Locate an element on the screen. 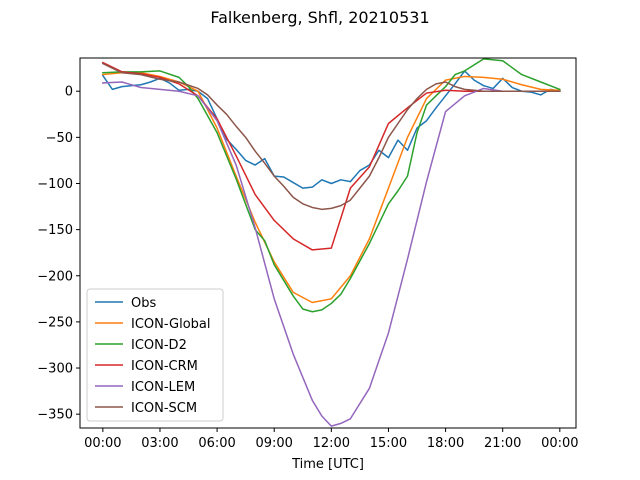 The image size is (640, 480). x-tick-label: 21:00 is located at coordinates (502, 443).